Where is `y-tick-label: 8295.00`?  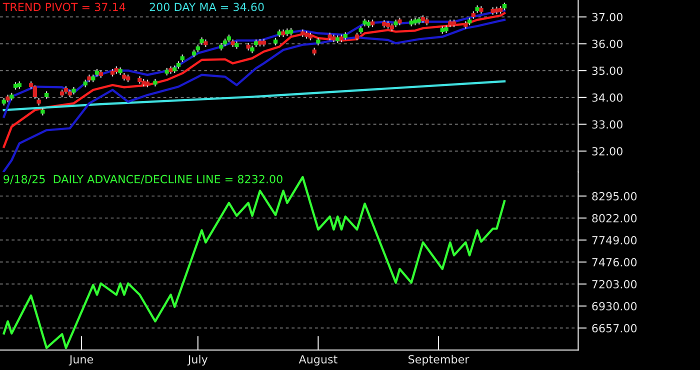 y-tick-label: 8295.00 is located at coordinates (614, 196).